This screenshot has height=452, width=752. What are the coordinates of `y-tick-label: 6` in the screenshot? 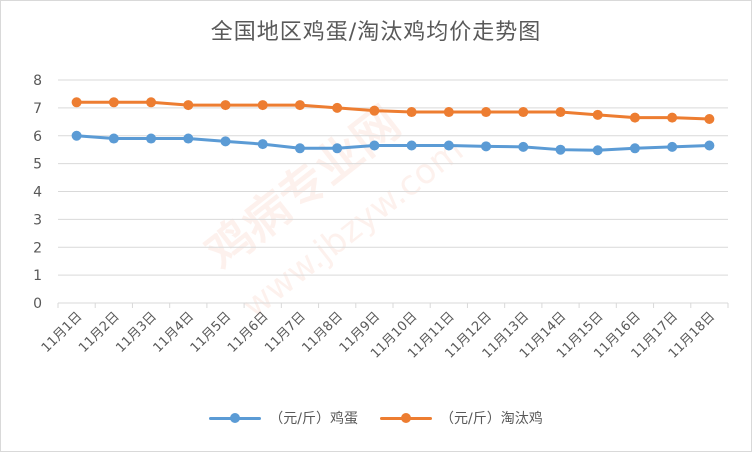 It's located at (37, 137).